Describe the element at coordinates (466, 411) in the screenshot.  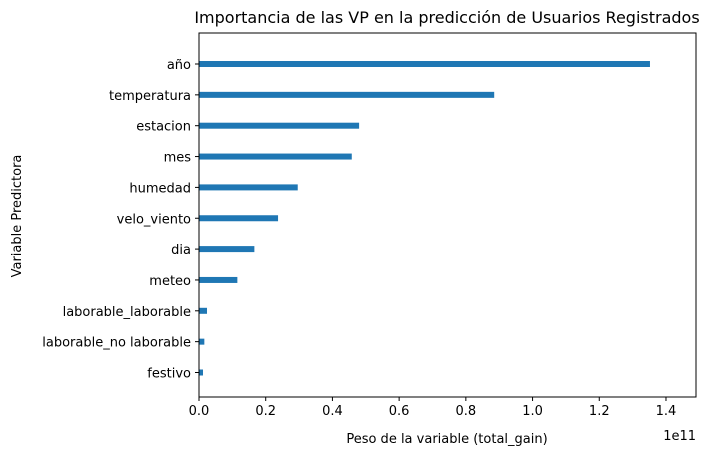
I see `x-tick-label: 0.8` at that location.